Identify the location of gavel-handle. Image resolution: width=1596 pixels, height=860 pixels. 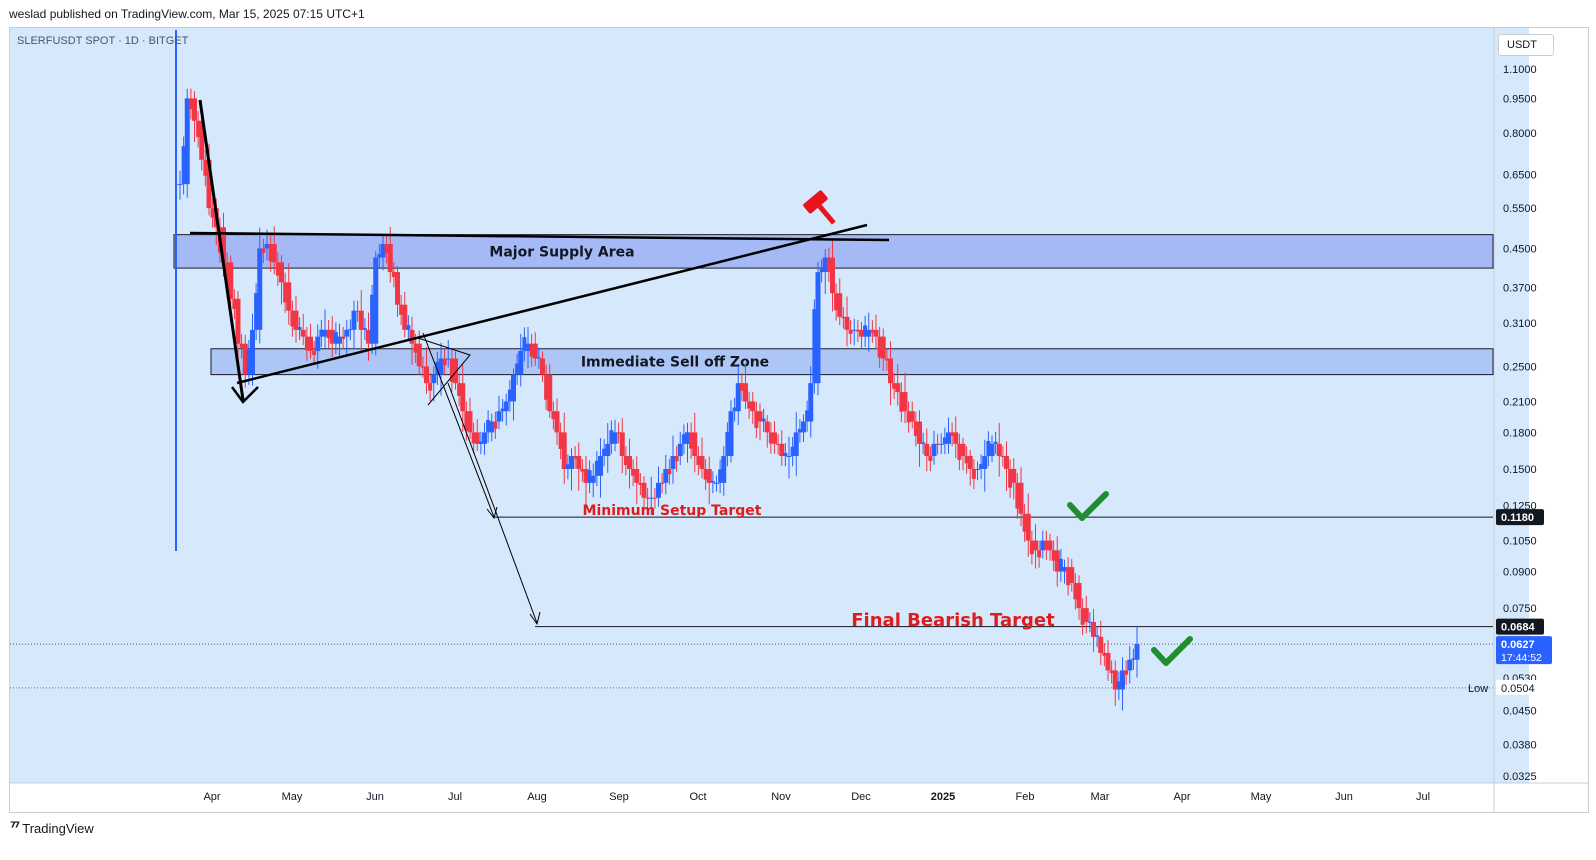
(826, 214).